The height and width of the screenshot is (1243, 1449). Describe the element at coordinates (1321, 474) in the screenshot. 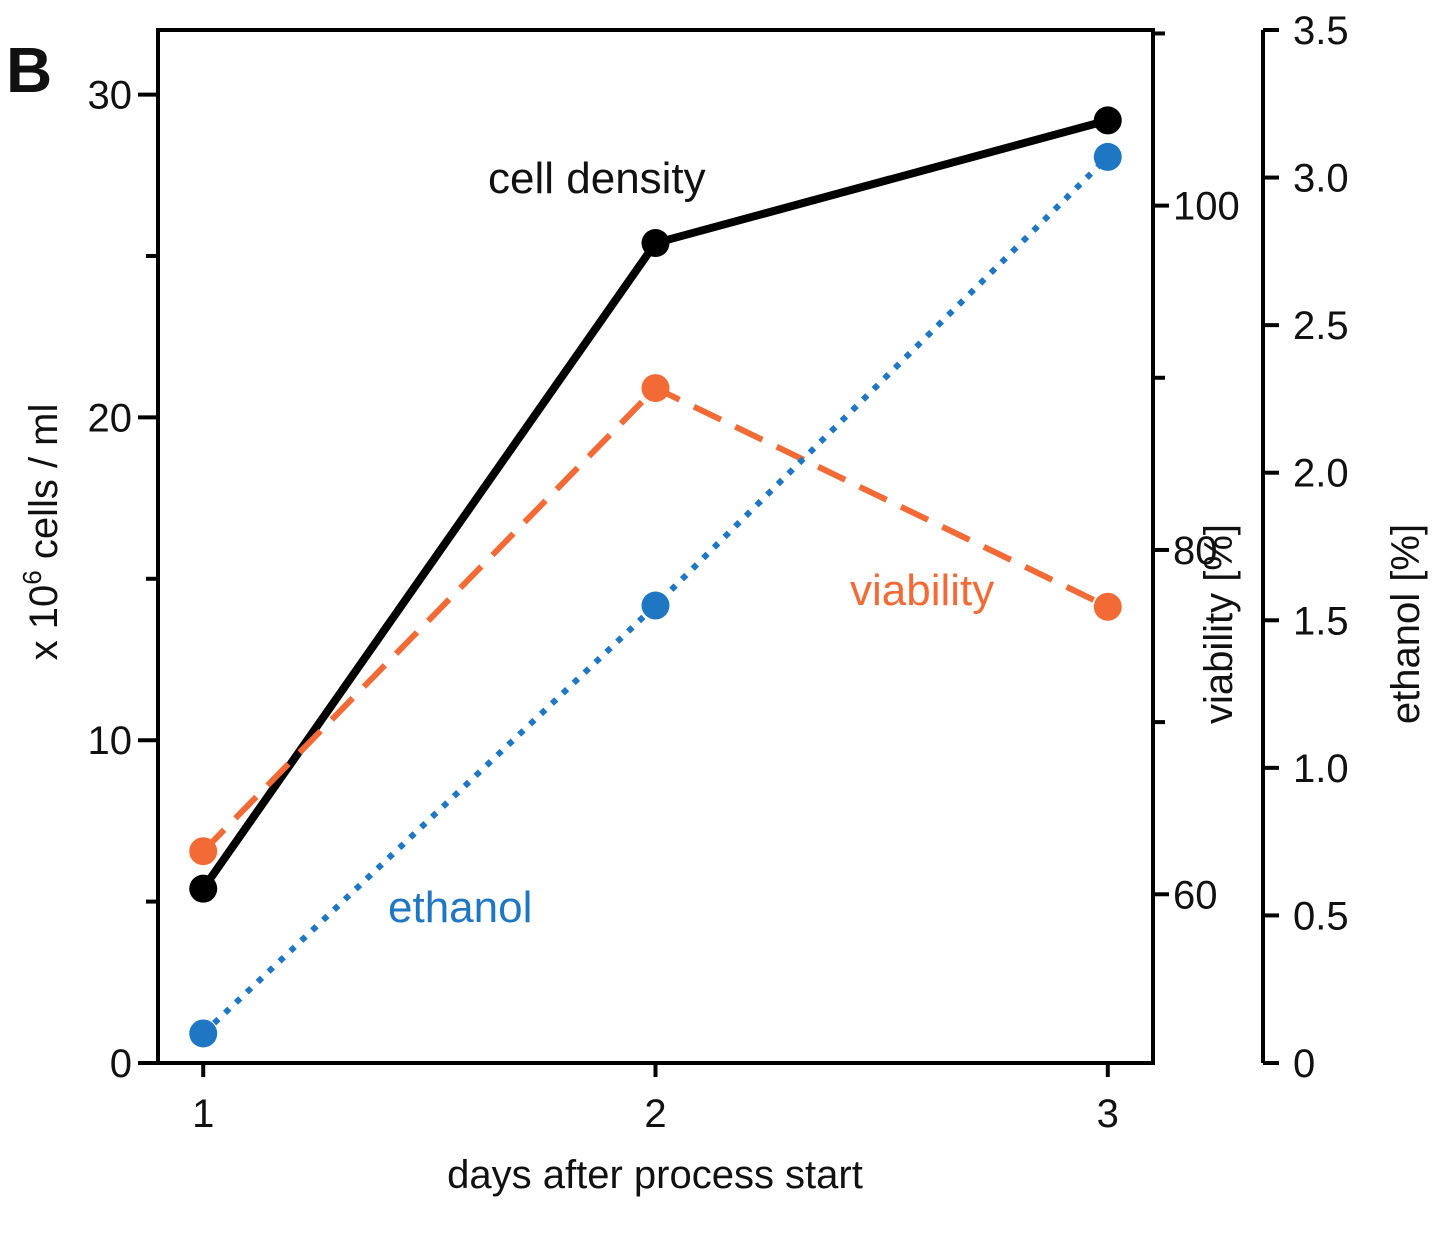

I see `ethanol-tick-label: 2.0` at that location.